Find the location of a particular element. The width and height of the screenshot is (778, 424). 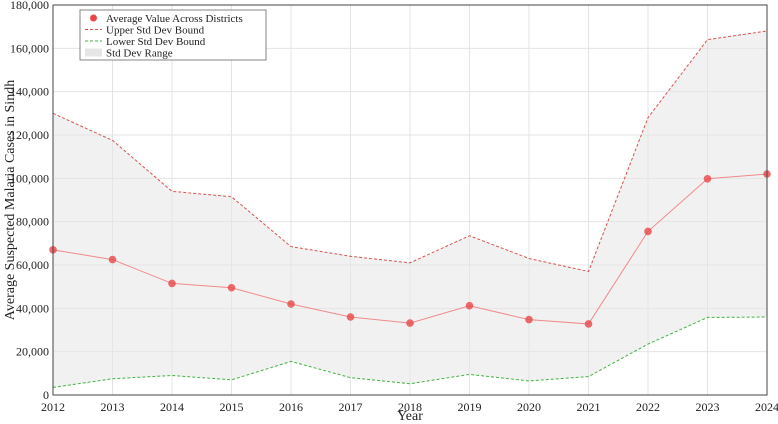

y-tick-label: 20,000 is located at coordinates (32, 352).